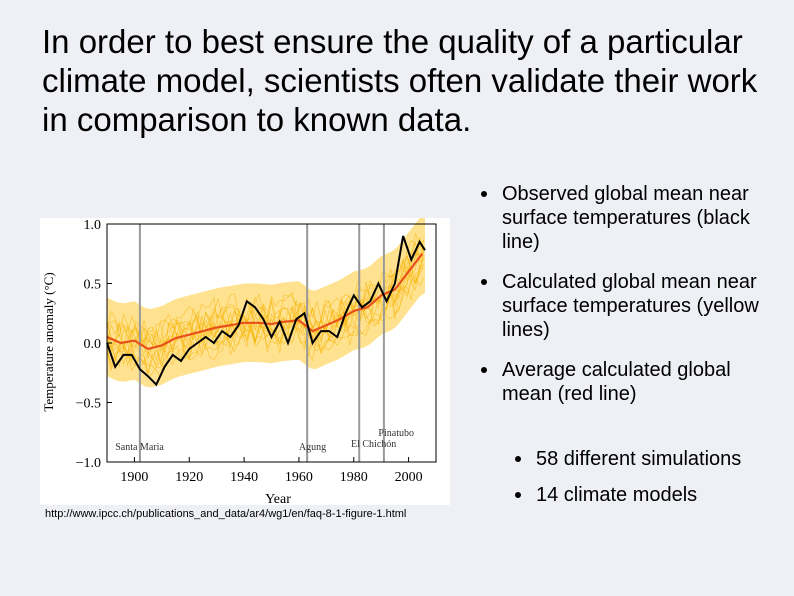 Image resolution: width=794 pixels, height=596 pixels. I want to click on x-tick-label: 1900, so click(134, 477).